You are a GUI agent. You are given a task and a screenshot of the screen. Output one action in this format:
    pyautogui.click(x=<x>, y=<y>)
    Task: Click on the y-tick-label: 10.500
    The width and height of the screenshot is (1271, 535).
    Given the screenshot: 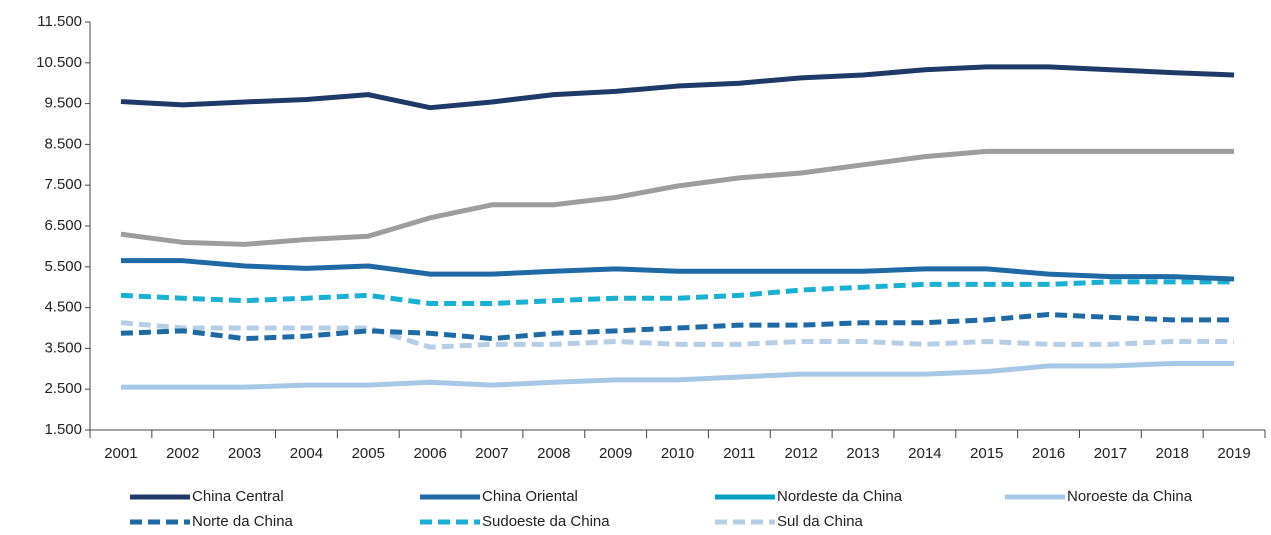 What is the action you would take?
    pyautogui.click(x=59, y=62)
    